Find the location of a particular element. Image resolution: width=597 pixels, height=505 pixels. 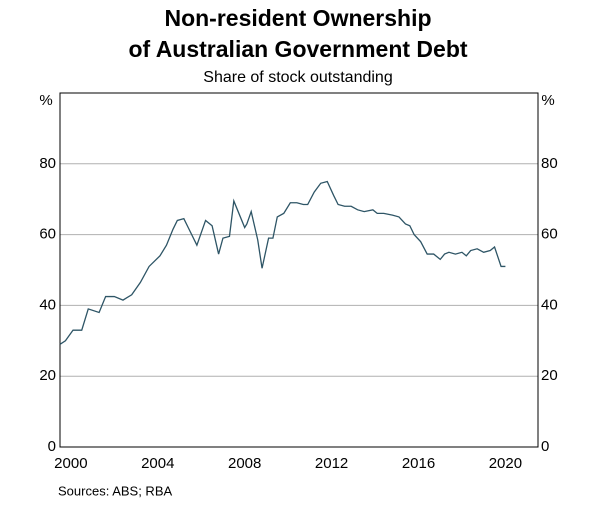

y2-tick-label: 40 is located at coordinates (549, 304).